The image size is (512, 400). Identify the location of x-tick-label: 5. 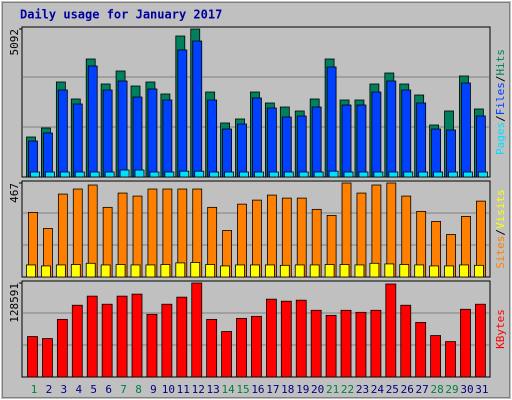
(93, 389).